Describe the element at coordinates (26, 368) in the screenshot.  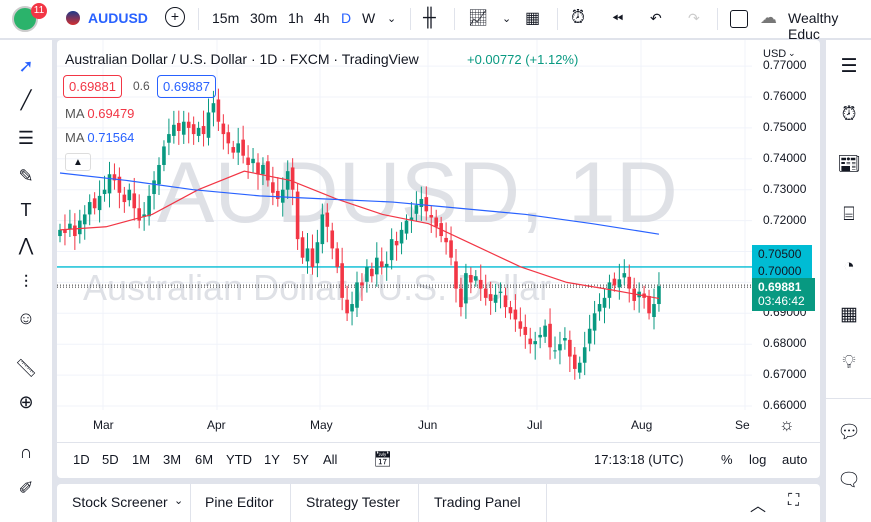
I see `ruler-icon: 📏︎` at that location.